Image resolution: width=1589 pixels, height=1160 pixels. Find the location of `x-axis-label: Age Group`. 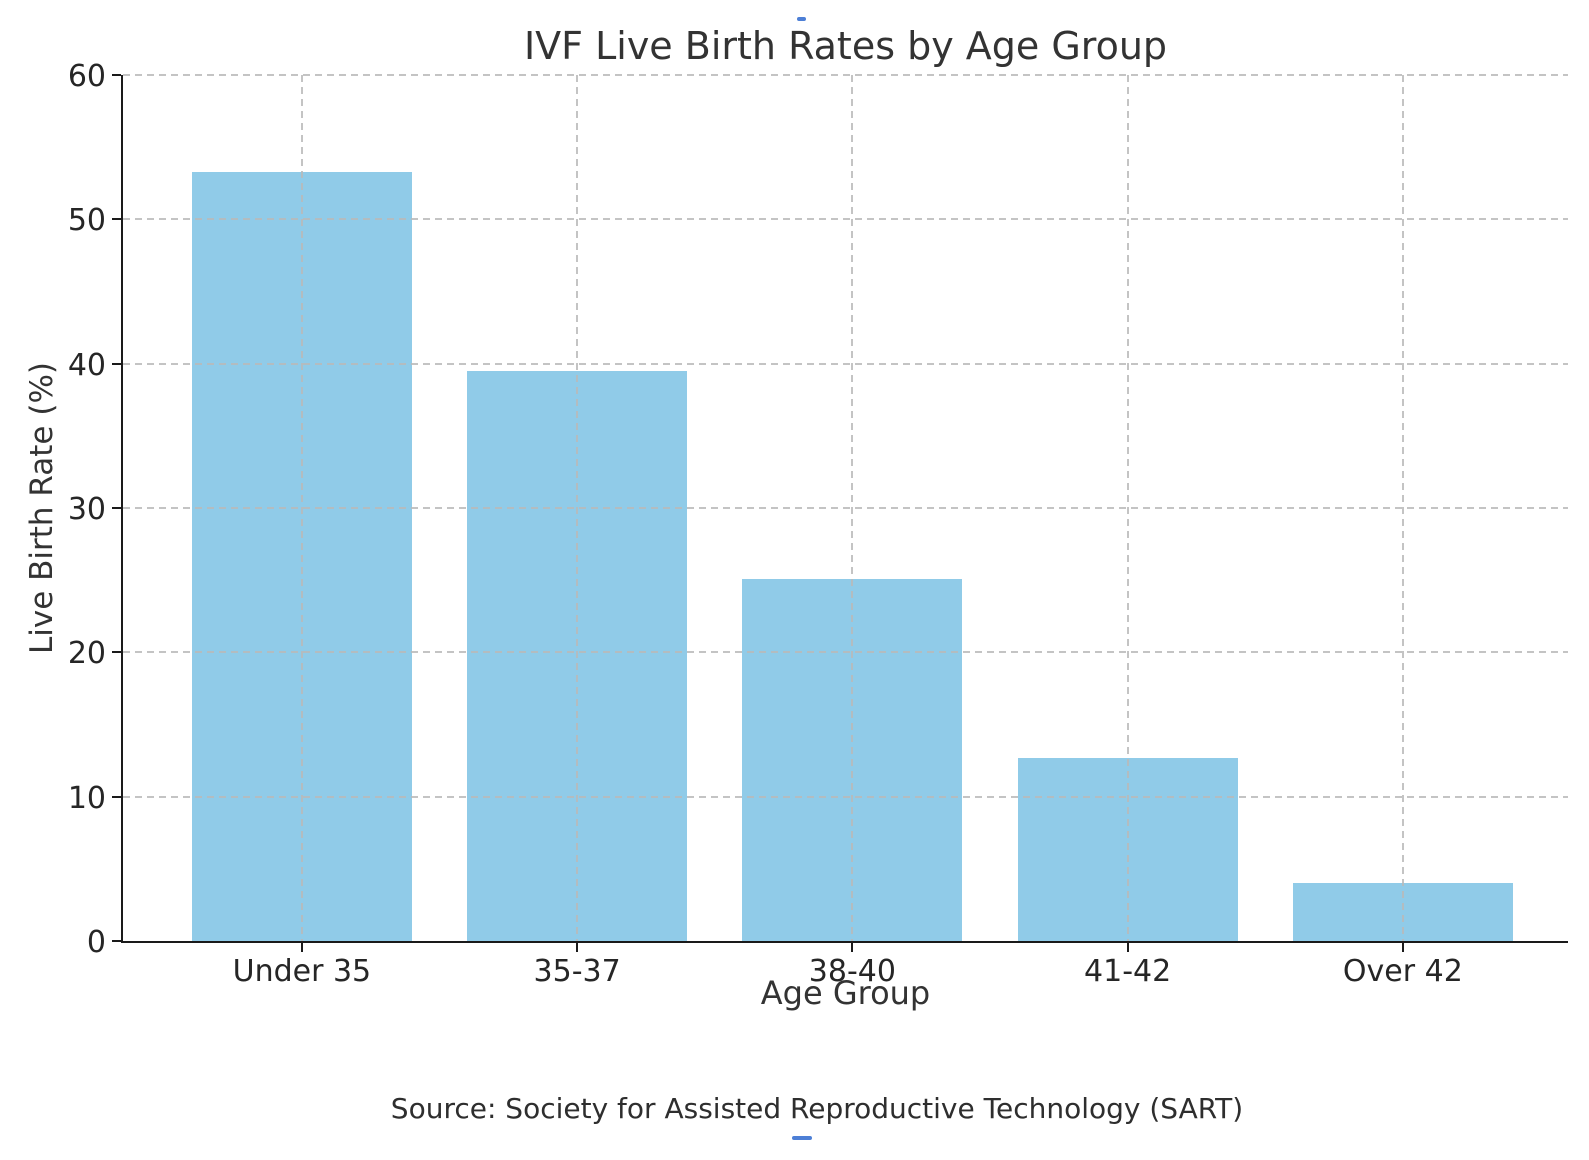

x-axis-label: Age Group is located at coordinates (845, 993).